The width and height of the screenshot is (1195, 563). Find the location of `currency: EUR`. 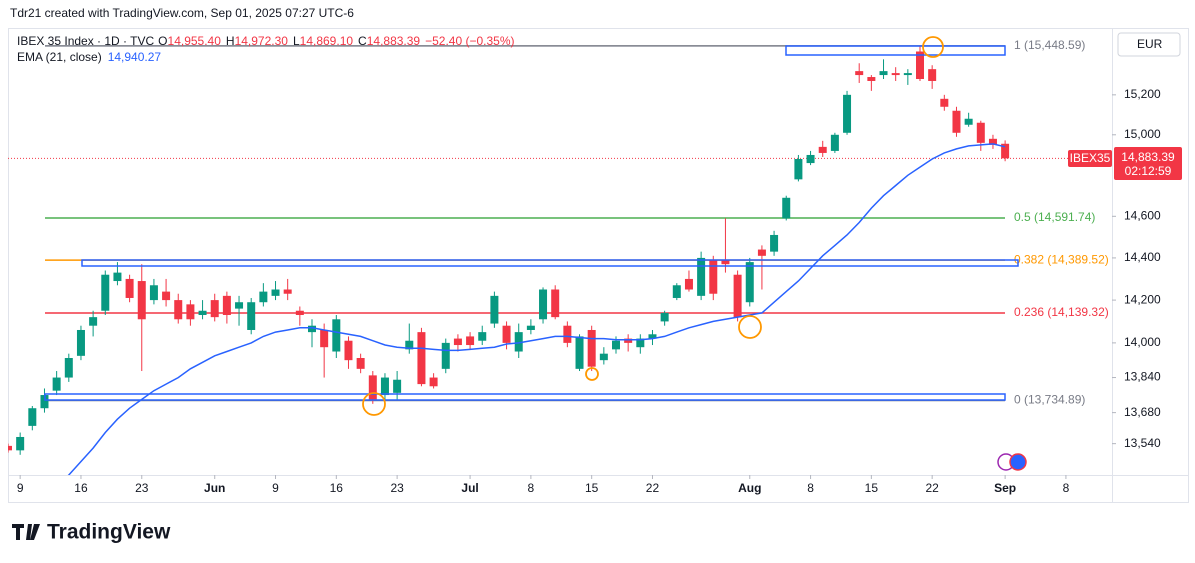

currency: EUR is located at coordinates (1150, 44).